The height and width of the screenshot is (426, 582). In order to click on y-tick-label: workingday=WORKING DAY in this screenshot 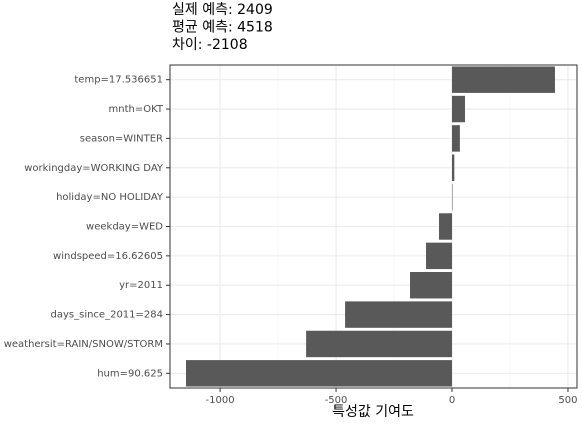, I will do `click(94, 168)`.